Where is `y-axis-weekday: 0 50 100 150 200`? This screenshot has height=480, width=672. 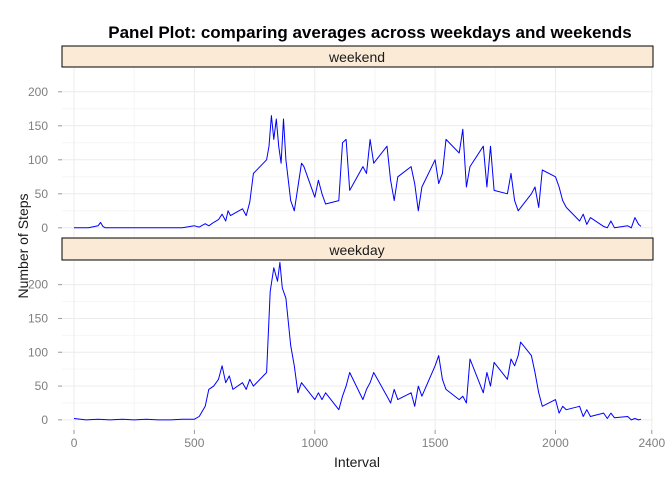 y-axis-weekday: 0 50 100 150 200 is located at coordinates (45, 352).